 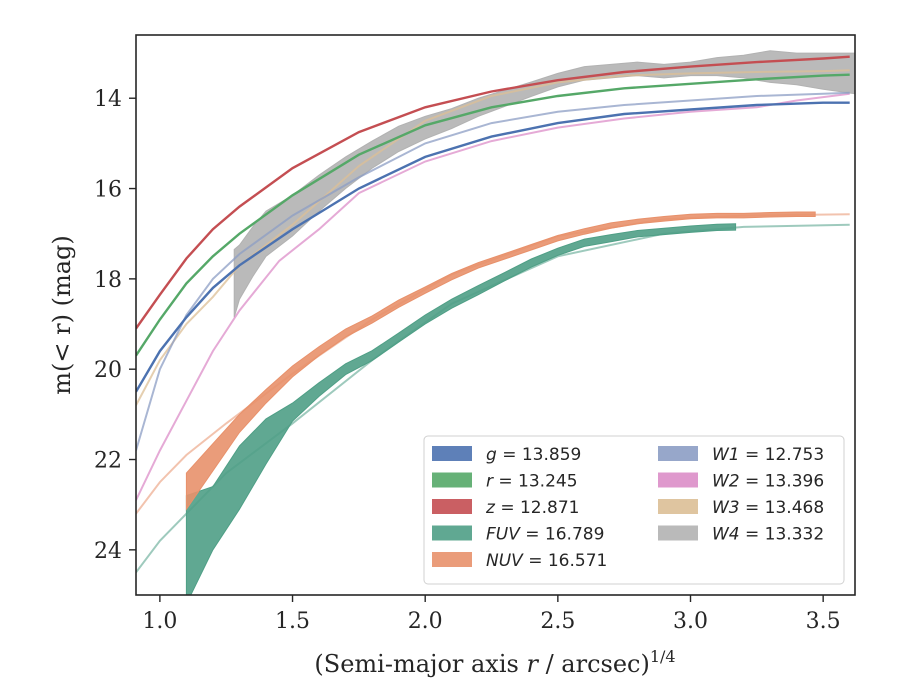 I want to click on x-tick-label: 2.5, so click(x=557, y=621).